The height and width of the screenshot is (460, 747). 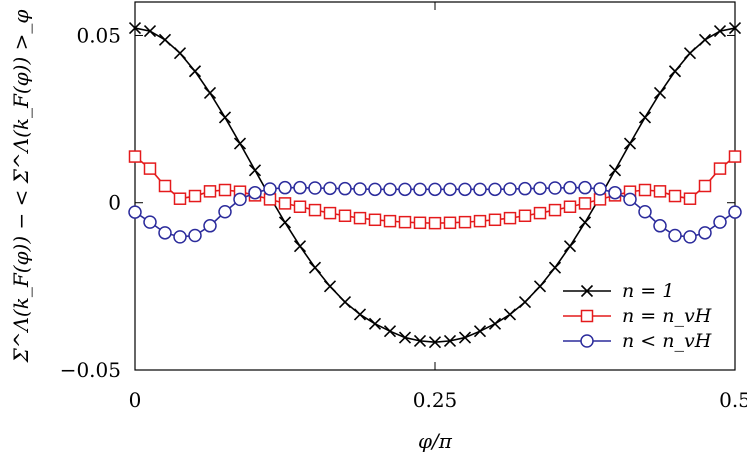 What do you see at coordinates (98, 35) in the screenshot?
I see `y-tick-label-0: 0.05` at bounding box center [98, 35].